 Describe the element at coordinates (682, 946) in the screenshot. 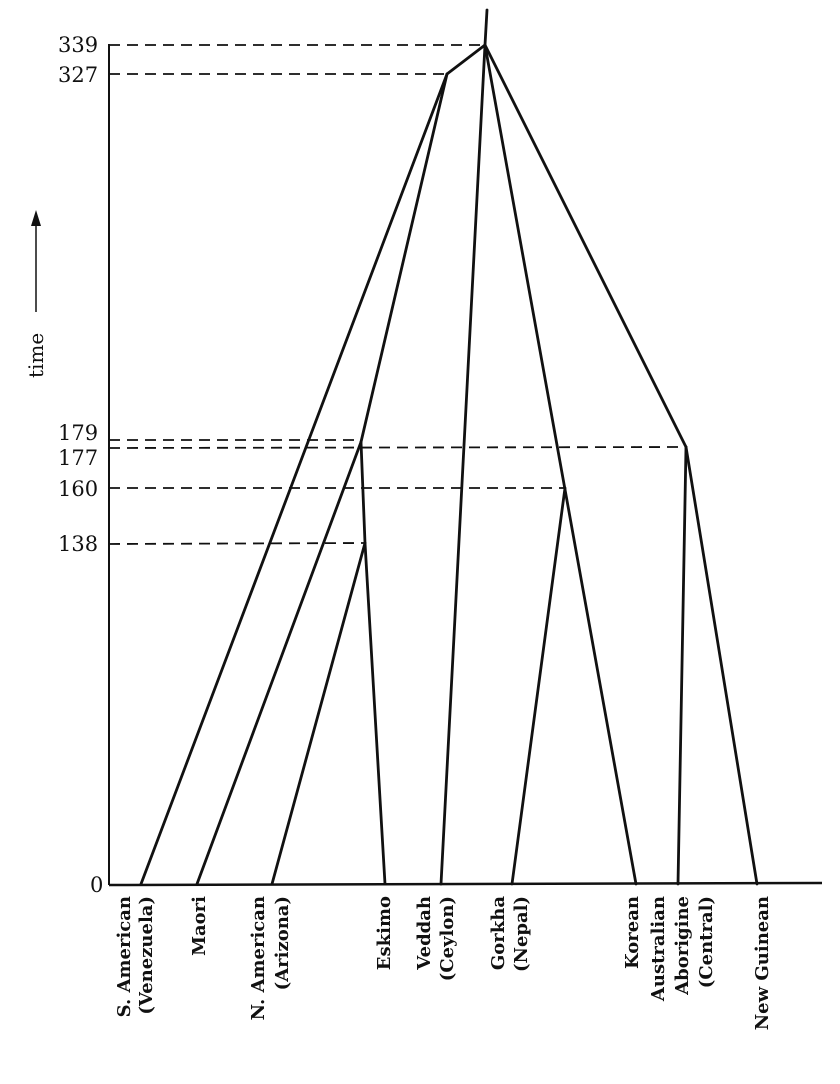

I see `leaf-label-aborigine: Aborigine` at that location.